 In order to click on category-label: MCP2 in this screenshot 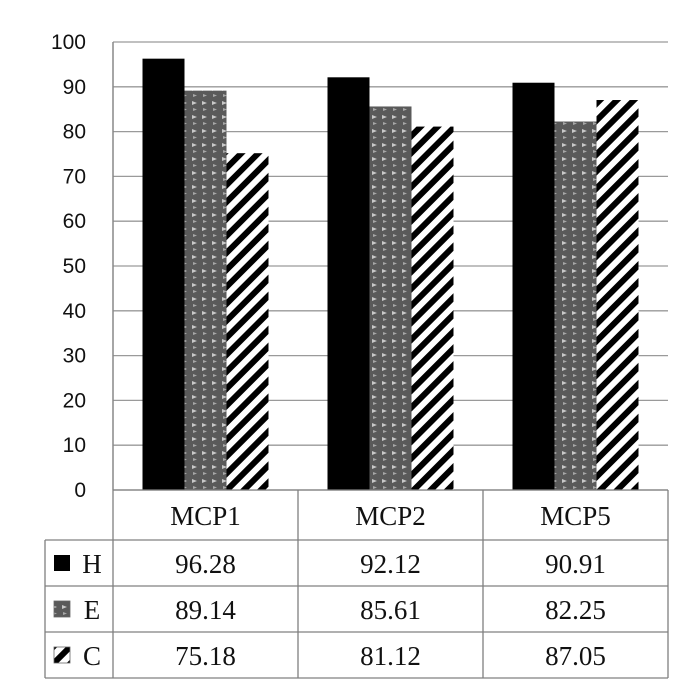, I will do `click(390, 516)`.